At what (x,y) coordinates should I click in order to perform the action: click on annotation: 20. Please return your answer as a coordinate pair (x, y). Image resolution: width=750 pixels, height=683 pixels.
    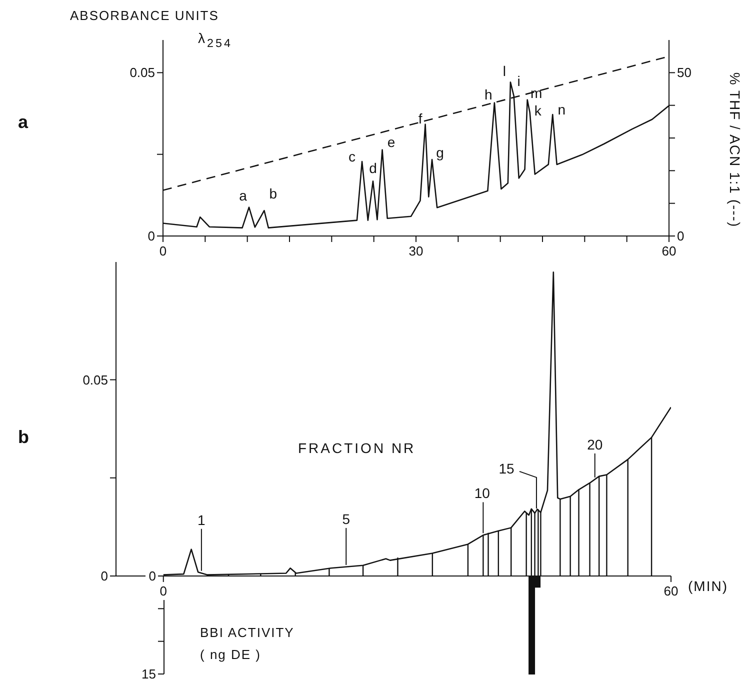
    Looking at the image, I should click on (595, 444).